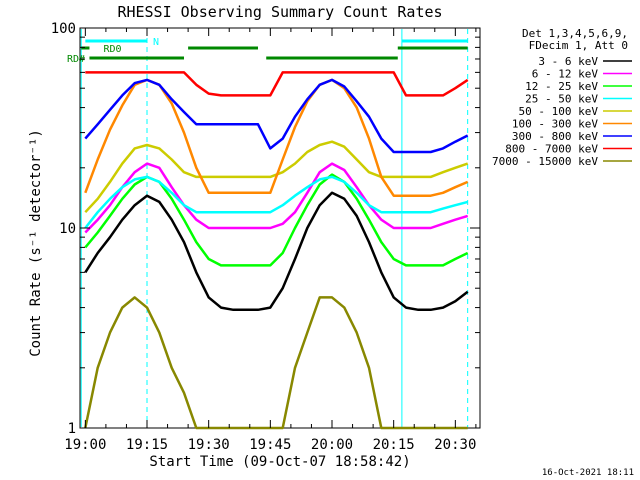 The height and width of the screenshot is (480, 640). What do you see at coordinates (72, 429) in the screenshot?
I see `y-tick-label-0: 1` at bounding box center [72, 429].